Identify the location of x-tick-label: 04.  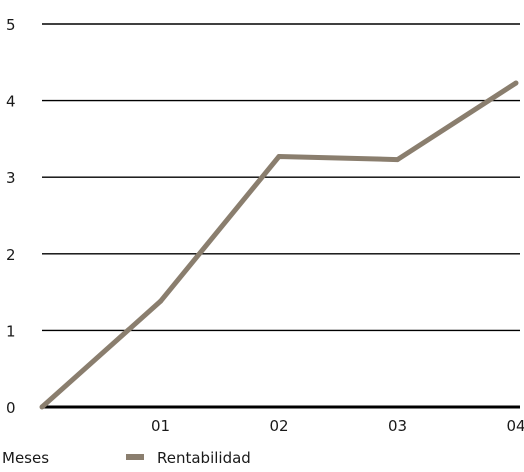
(515, 426).